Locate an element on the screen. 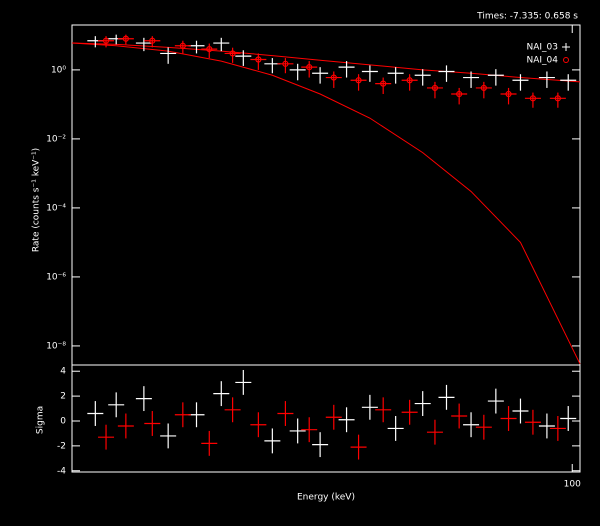 This screenshot has height=526, width=600. model-line is located at coordinates (326, 62).